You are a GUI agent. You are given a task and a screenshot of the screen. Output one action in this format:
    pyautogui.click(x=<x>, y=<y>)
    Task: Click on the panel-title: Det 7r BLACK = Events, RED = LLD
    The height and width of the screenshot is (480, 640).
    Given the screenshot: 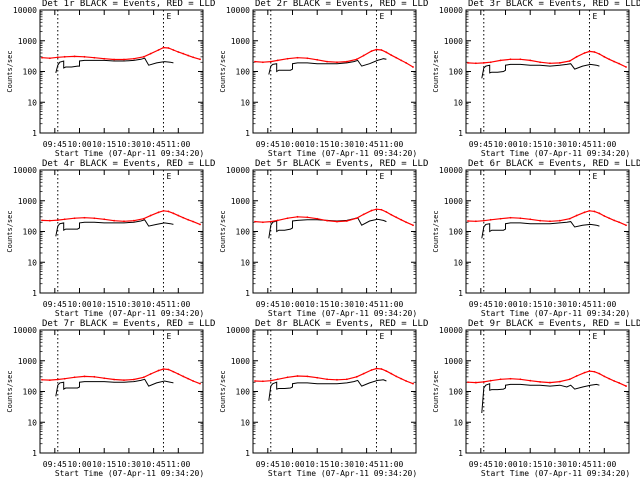 What is the action you would take?
    pyautogui.click(x=128, y=324)
    